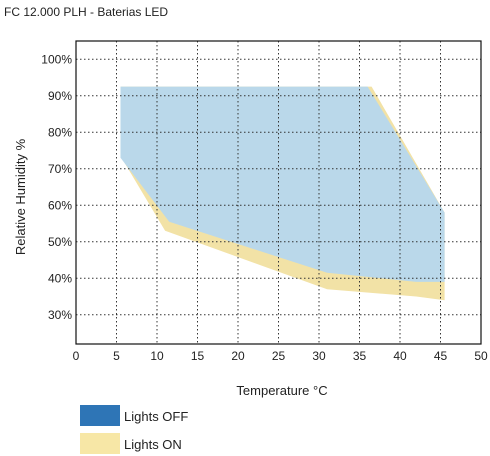 The image size is (490, 456). Describe the element at coordinates (60, 96) in the screenshot. I see `y-tick-label: 90%` at that location.